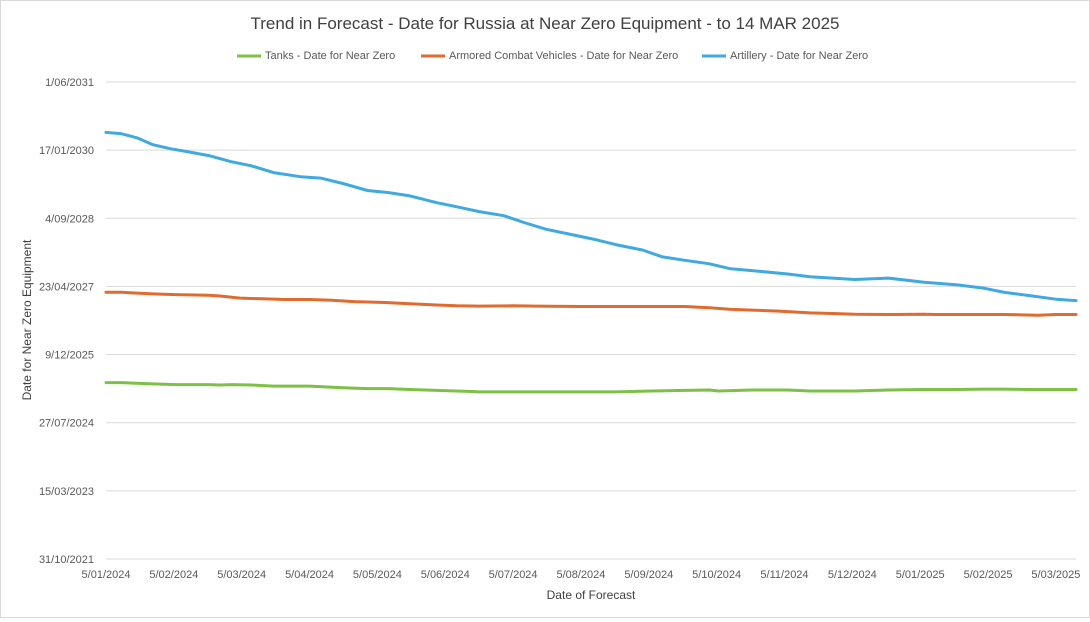 This screenshot has width=1090, height=622. I want to click on x-tick-label: 5/09/2024, so click(648, 575).